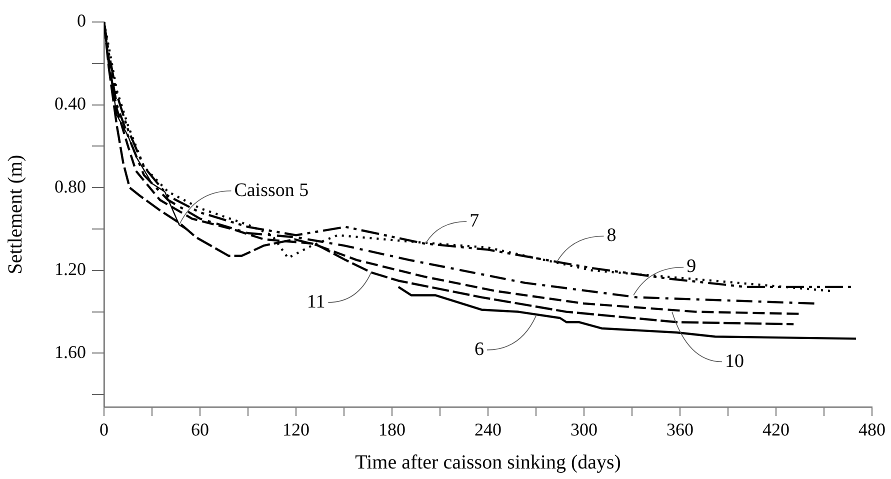  I want to click on annotation: 6, so click(479, 349).